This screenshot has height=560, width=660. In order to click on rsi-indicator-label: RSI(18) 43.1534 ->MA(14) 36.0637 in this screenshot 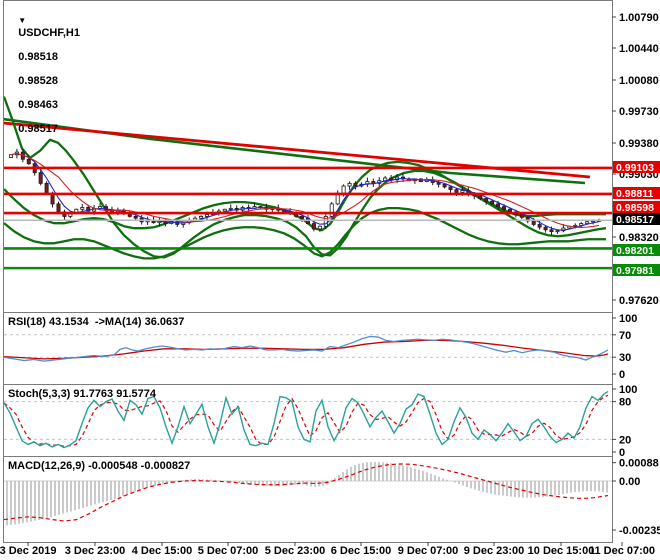, I will do `click(96, 322)`.